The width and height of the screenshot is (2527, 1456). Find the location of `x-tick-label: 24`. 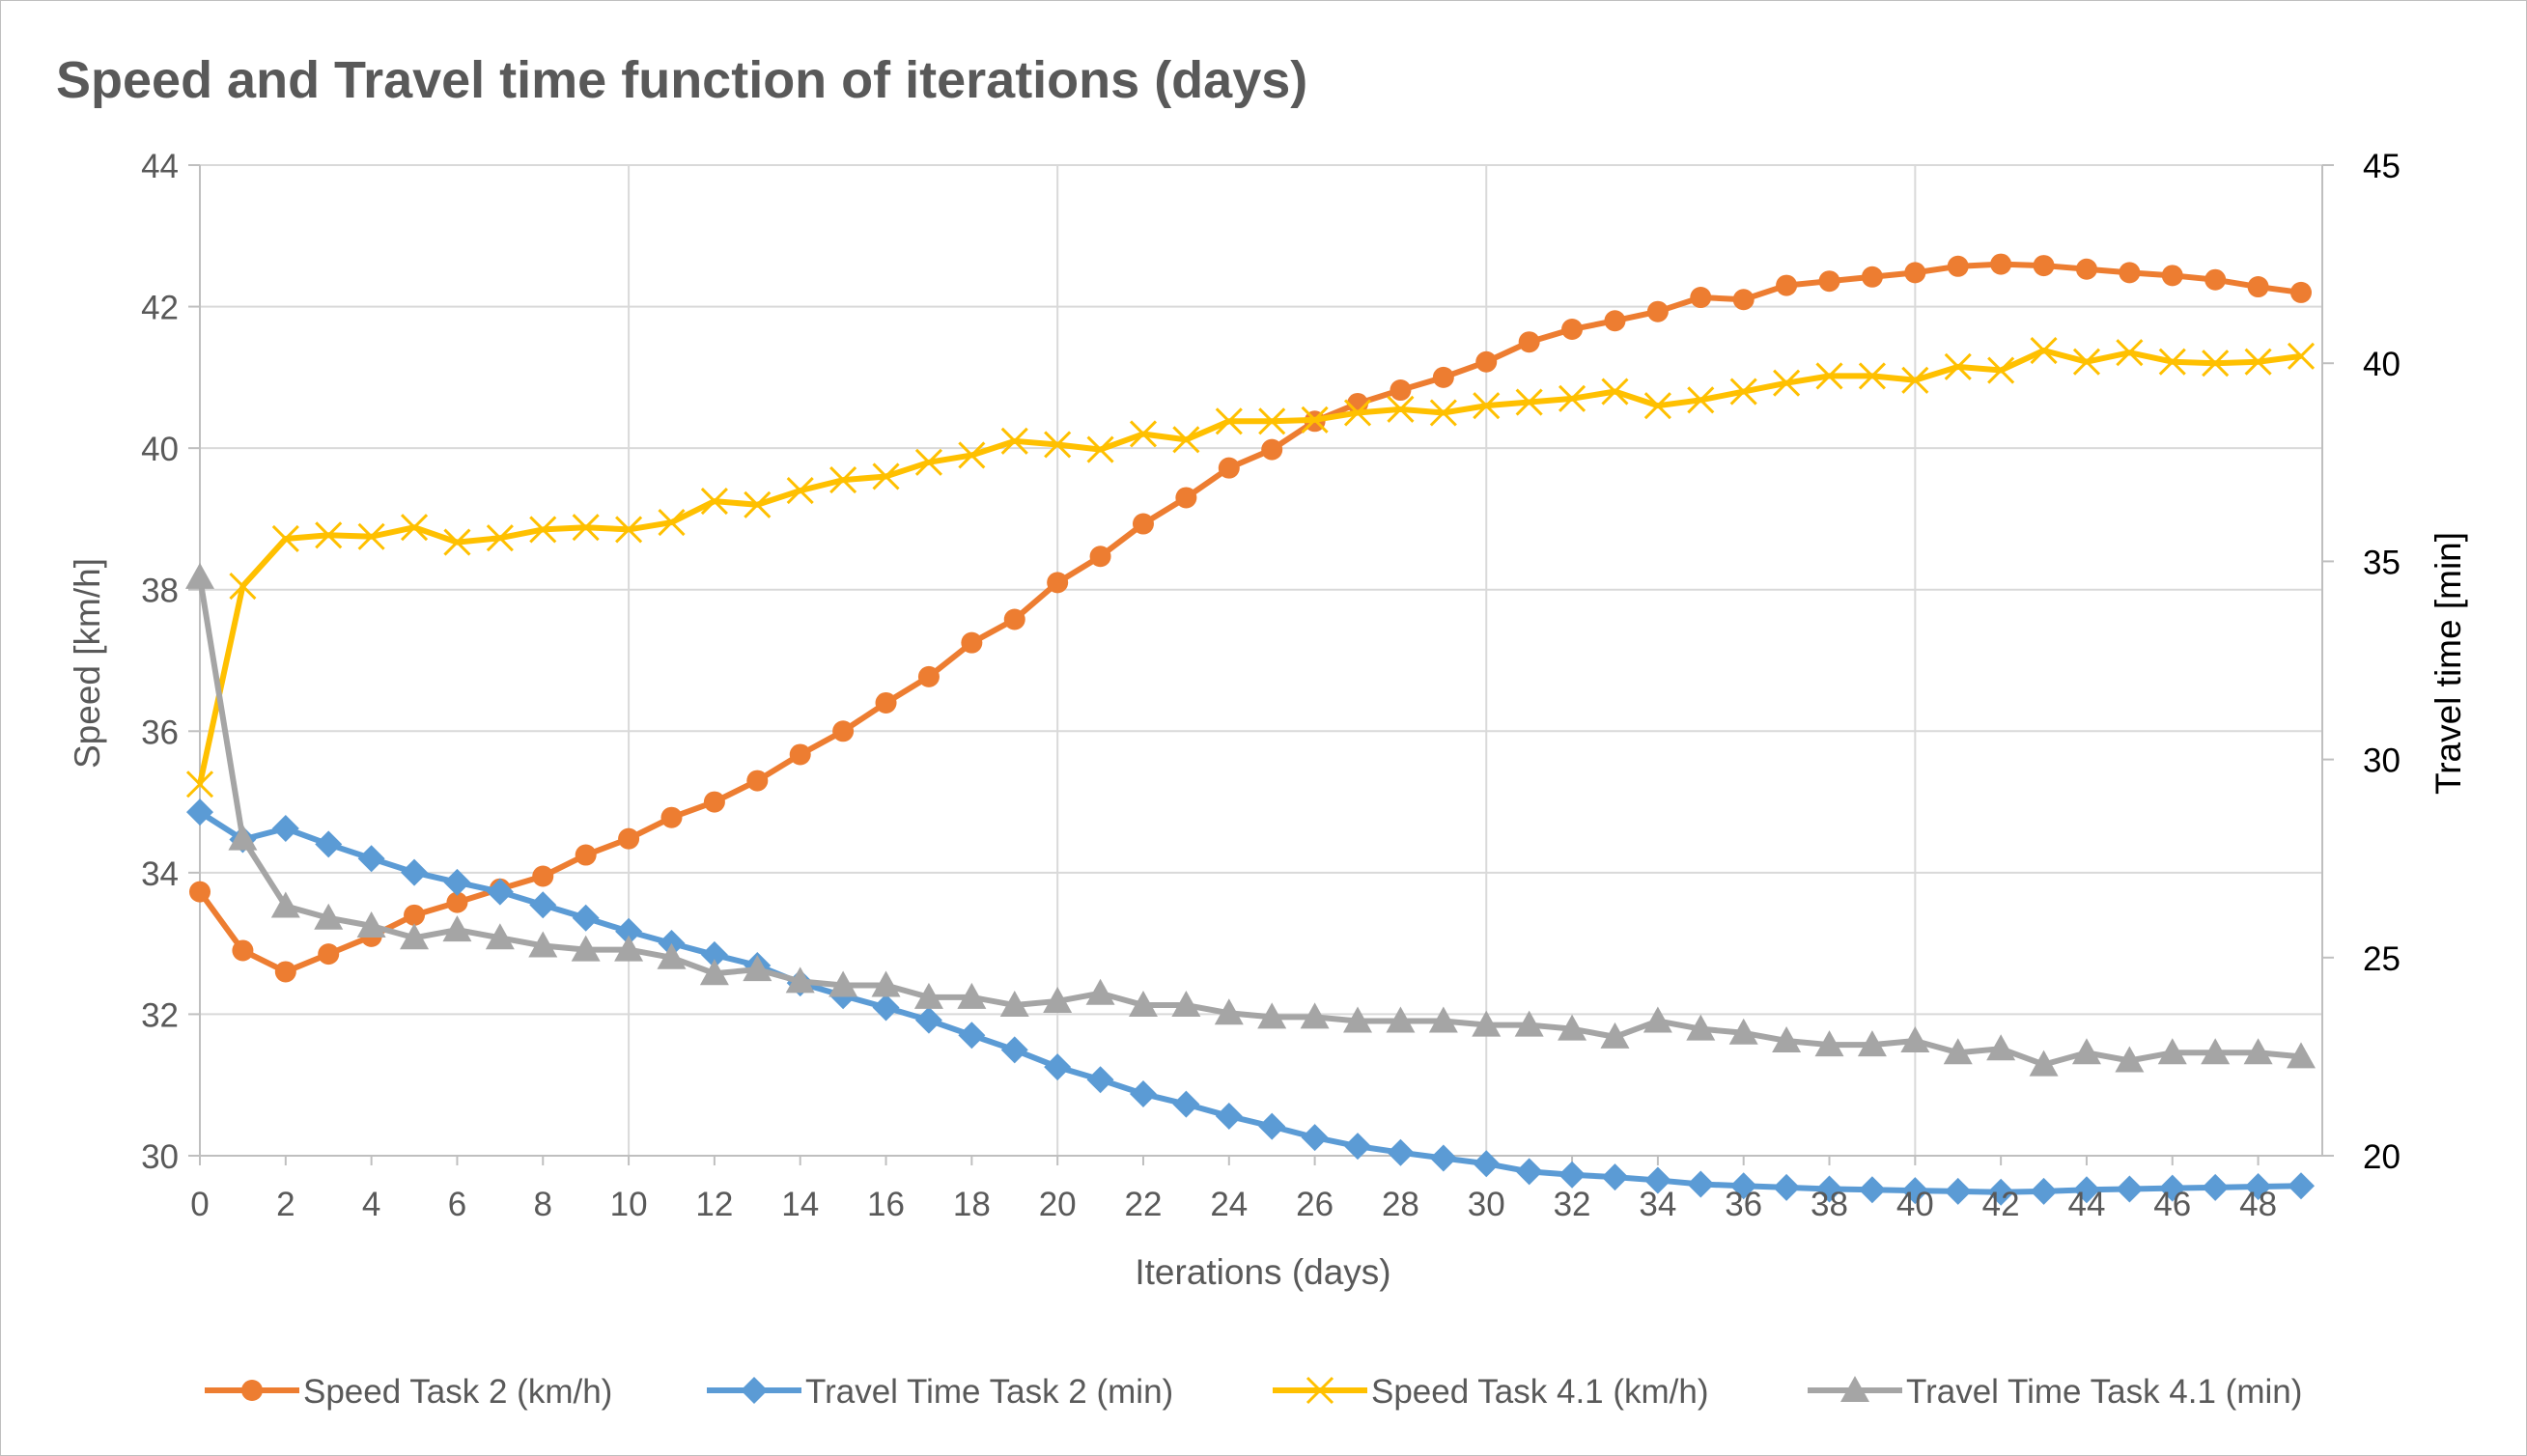

x-tick-label: 24 is located at coordinates (1229, 1205).